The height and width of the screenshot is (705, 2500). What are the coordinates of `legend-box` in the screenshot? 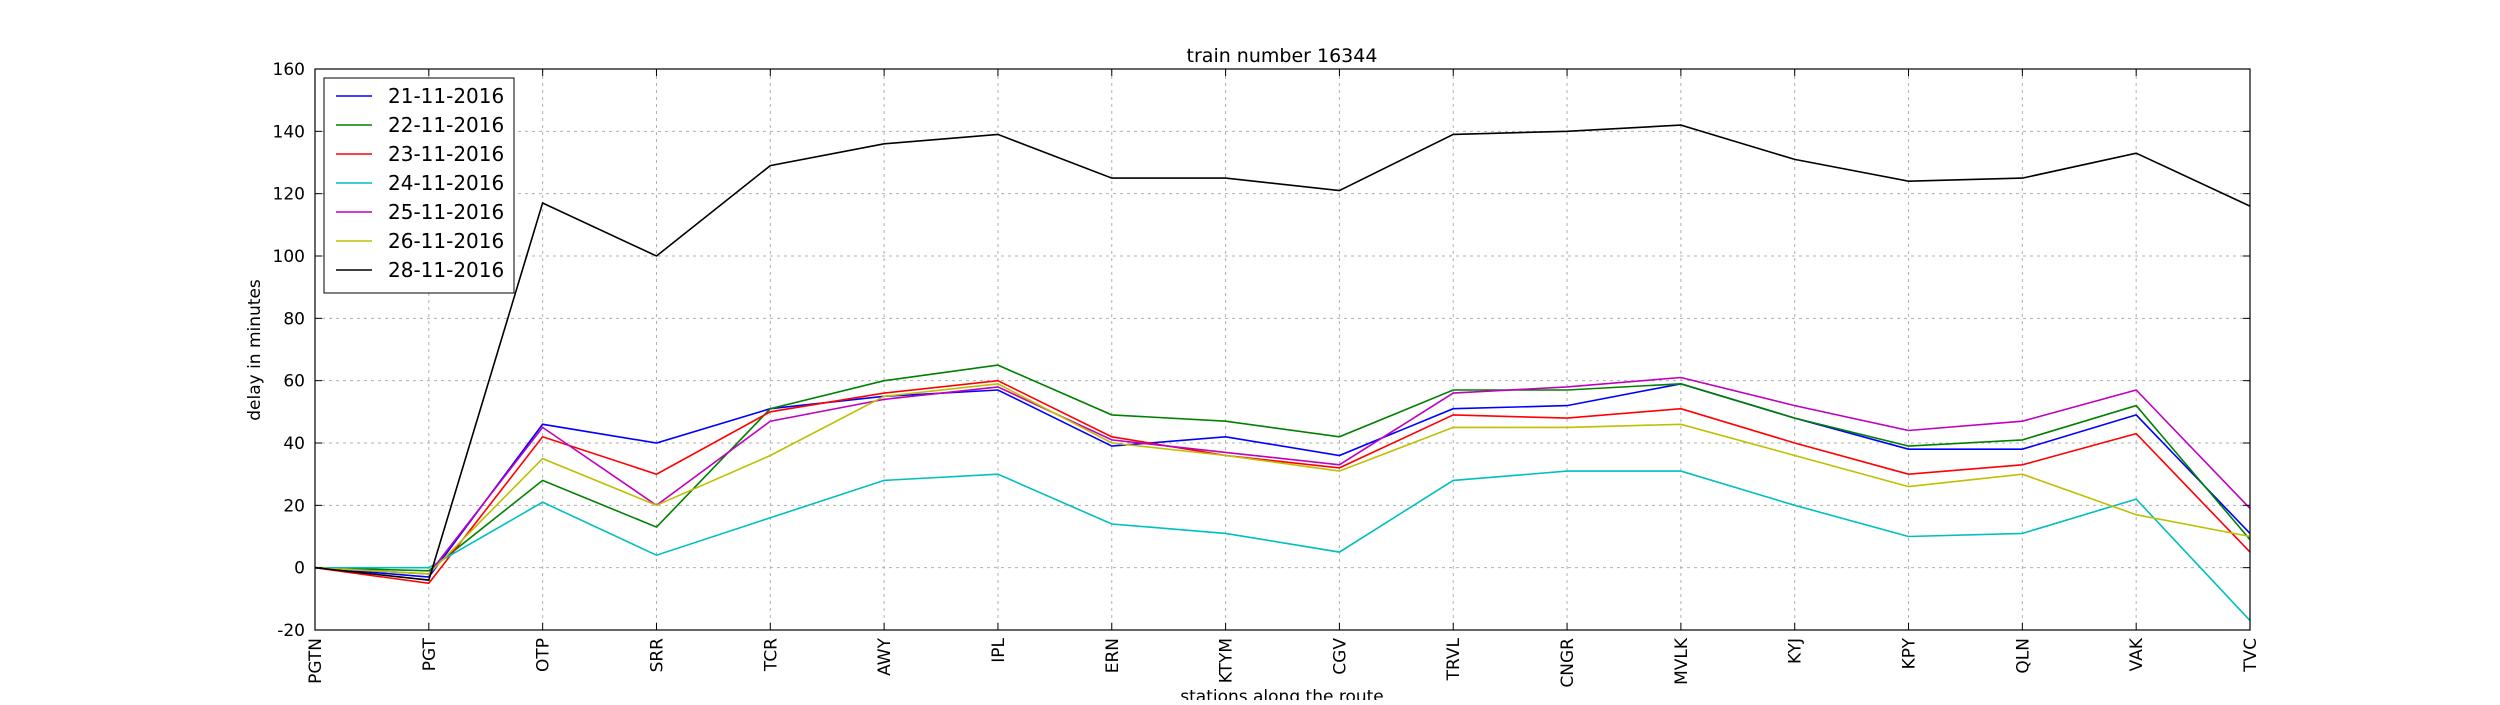 It's located at (419, 185).